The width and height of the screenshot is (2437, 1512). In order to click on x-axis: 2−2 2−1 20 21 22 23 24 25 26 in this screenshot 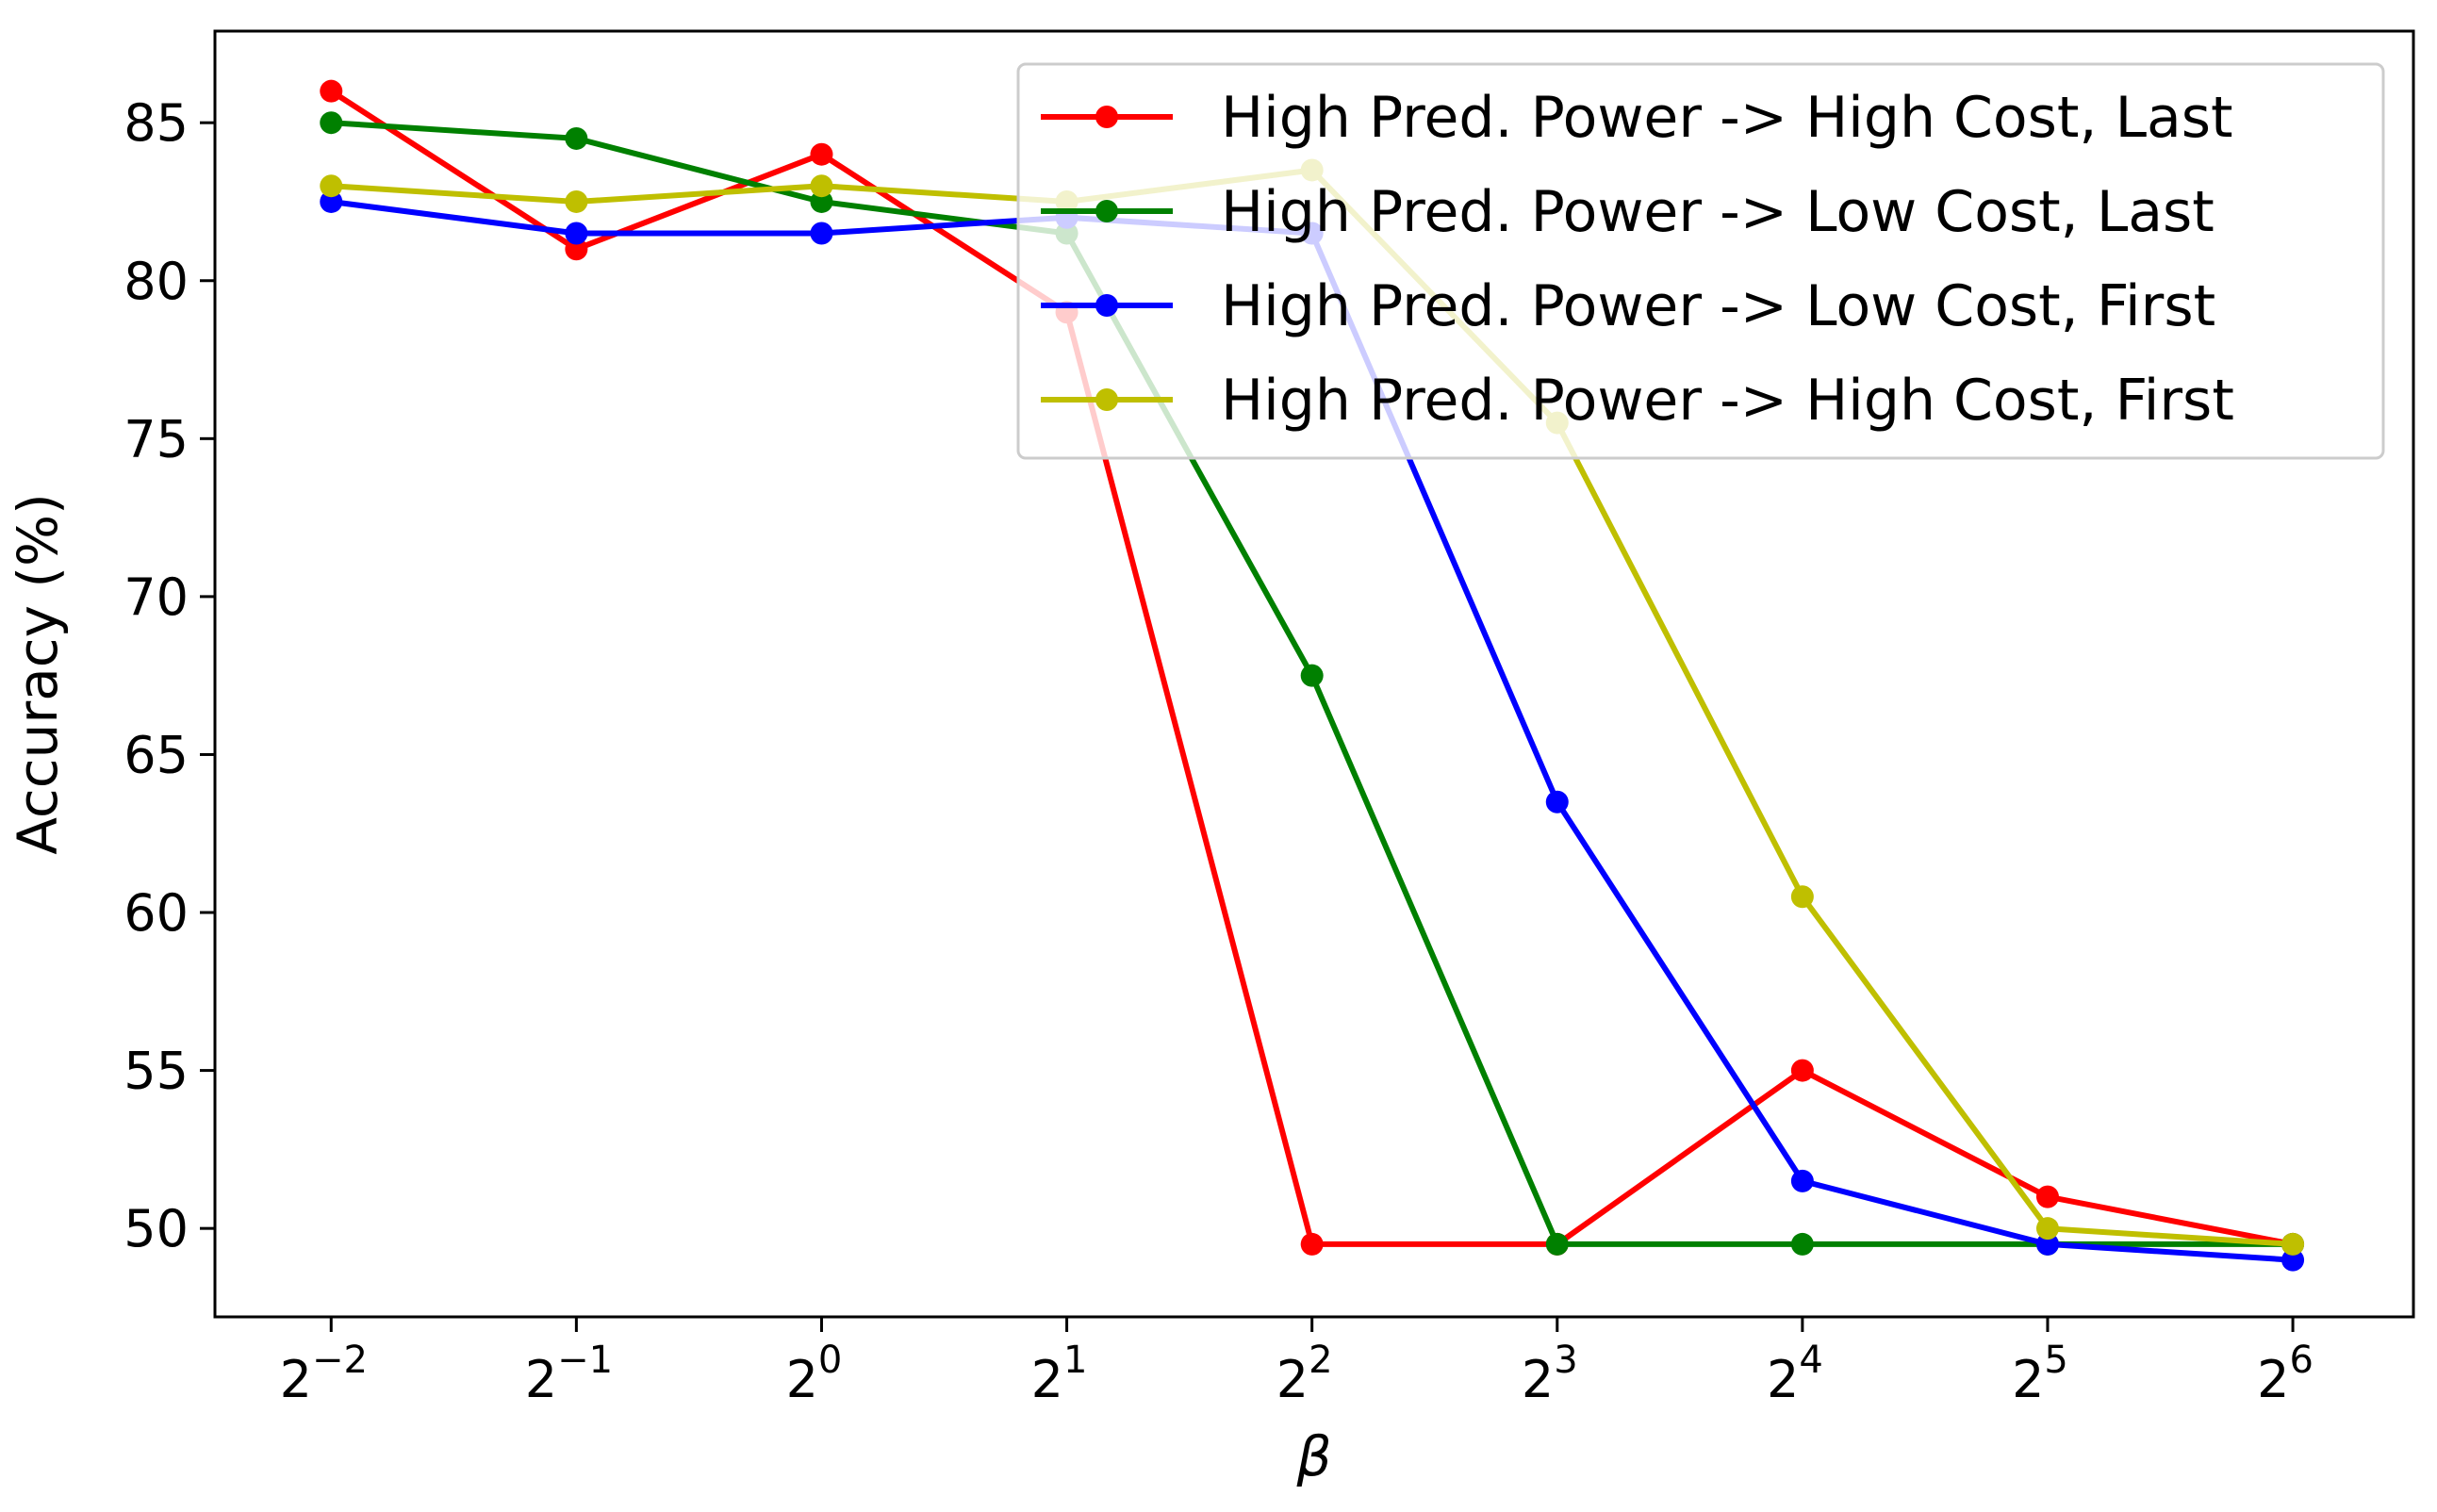, I will do `click(1297, 1363)`.